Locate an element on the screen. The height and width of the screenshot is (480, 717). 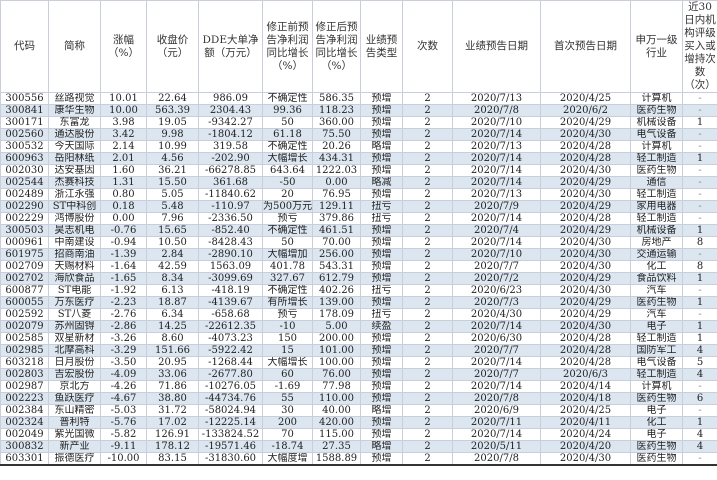
cell-first-forecast-date: 2020/4/29 is located at coordinates (585, 230).